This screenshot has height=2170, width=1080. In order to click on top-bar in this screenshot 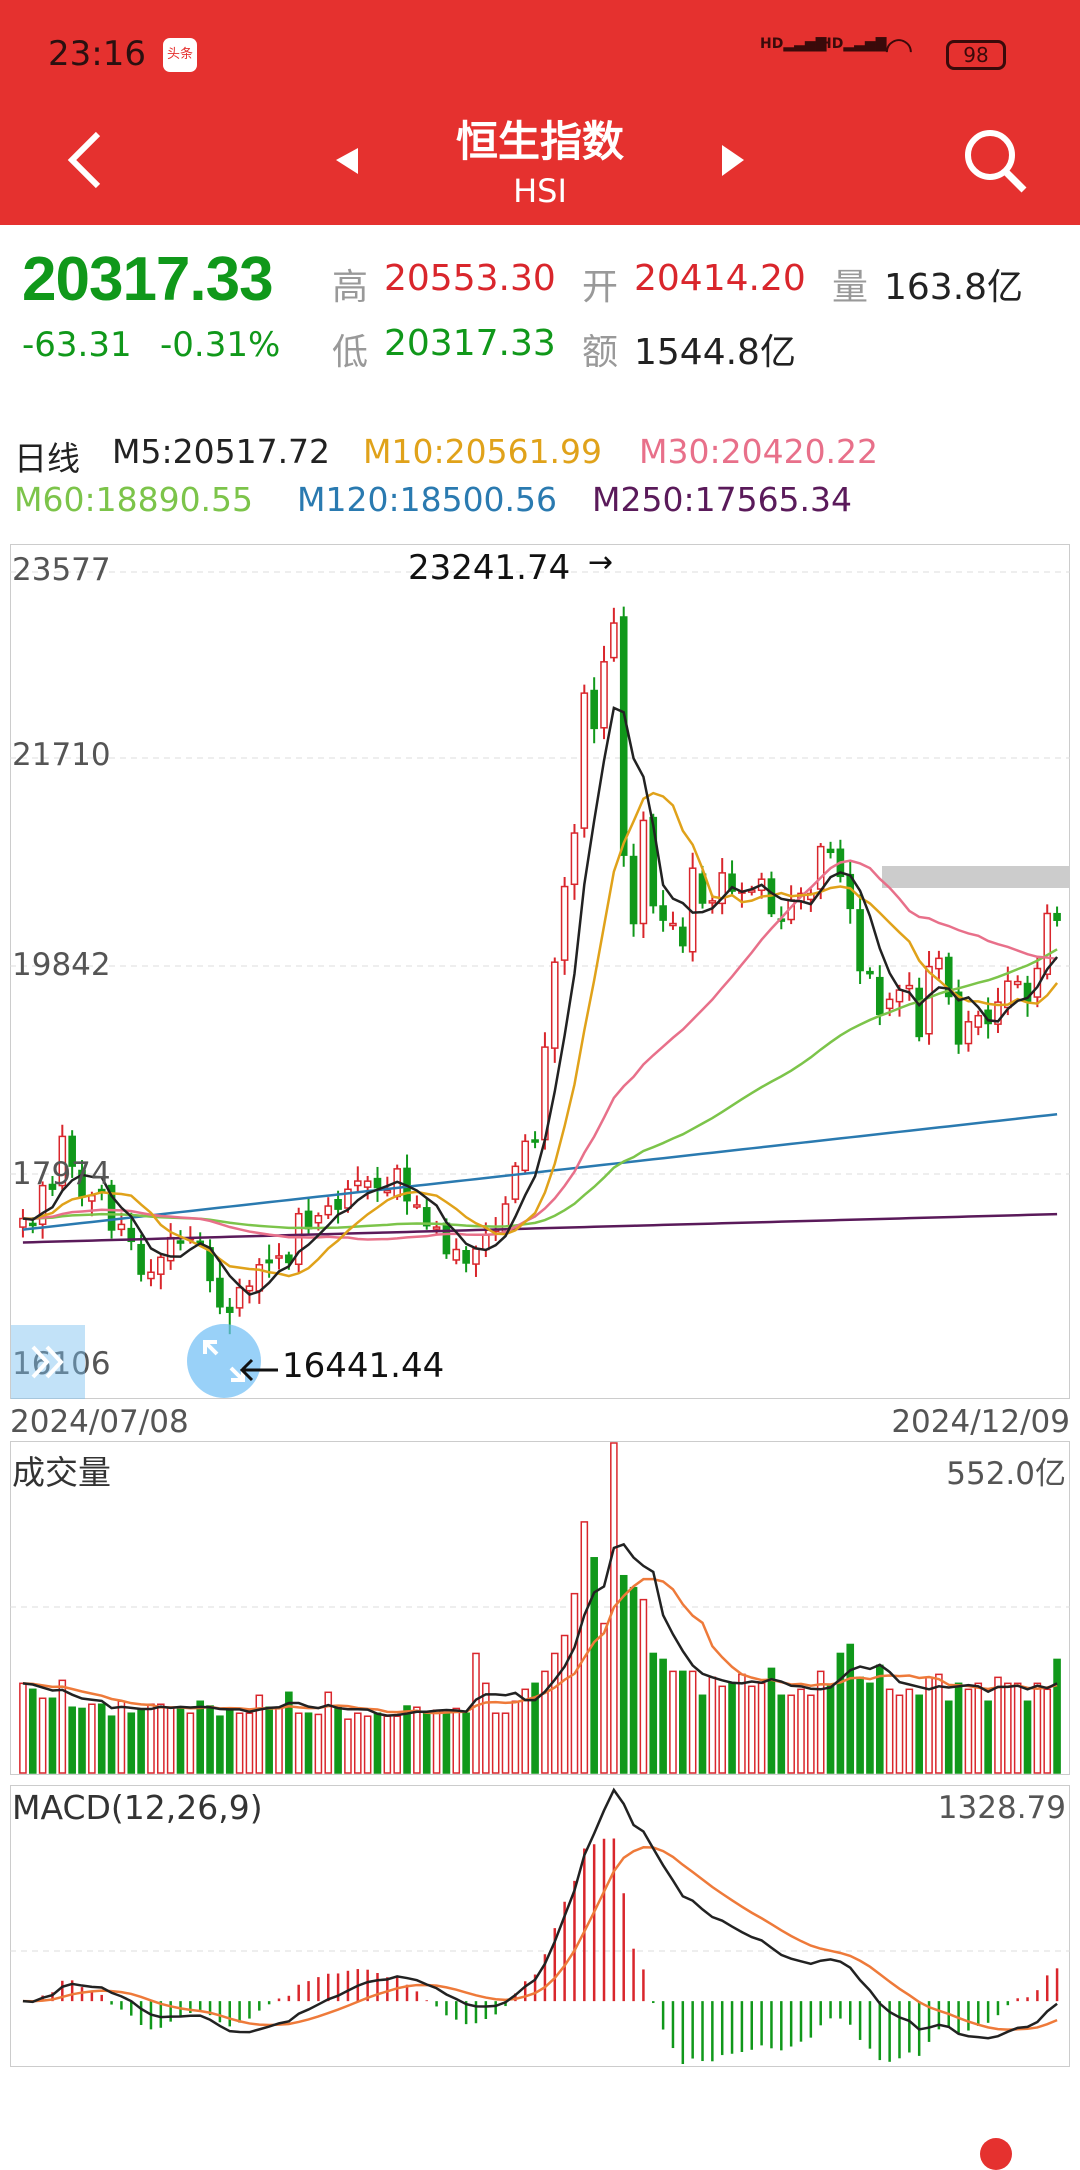, I will do `click(540, 112)`.